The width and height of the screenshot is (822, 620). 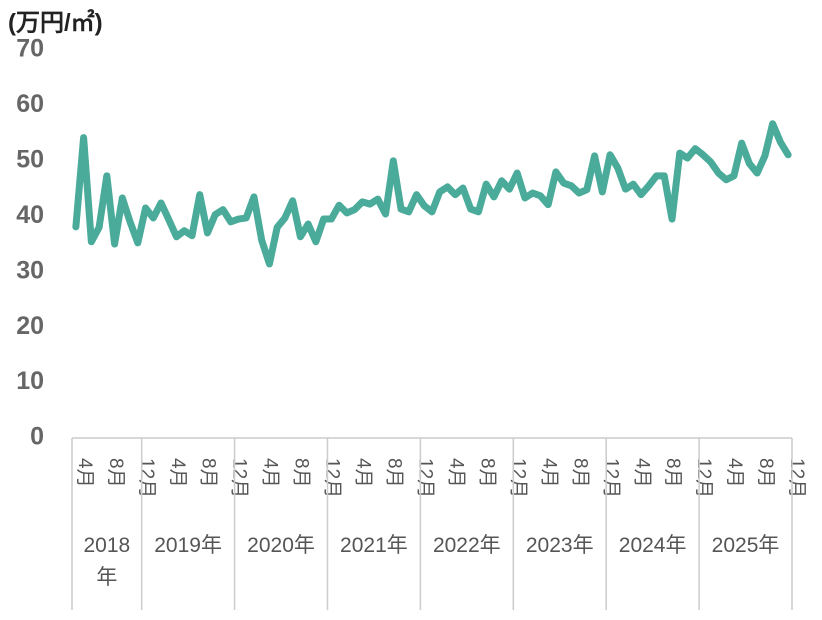 I want to click on y-axis-label: (万円/㎡), so click(x=55, y=22).